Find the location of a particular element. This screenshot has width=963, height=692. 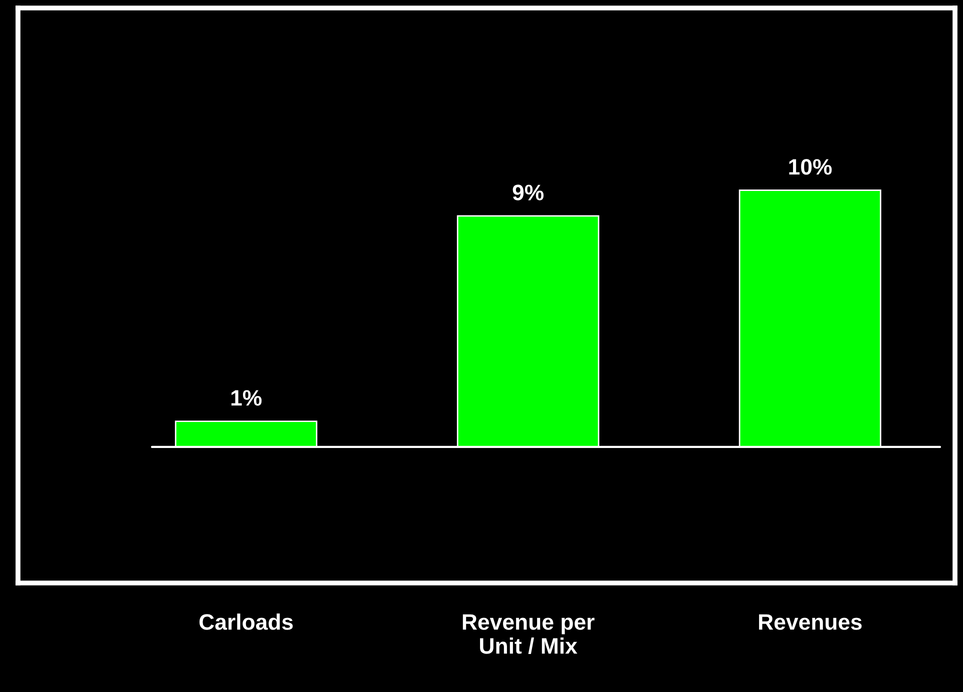

x-tick-label: Revenue per Unit / Mix is located at coordinates (528, 634).